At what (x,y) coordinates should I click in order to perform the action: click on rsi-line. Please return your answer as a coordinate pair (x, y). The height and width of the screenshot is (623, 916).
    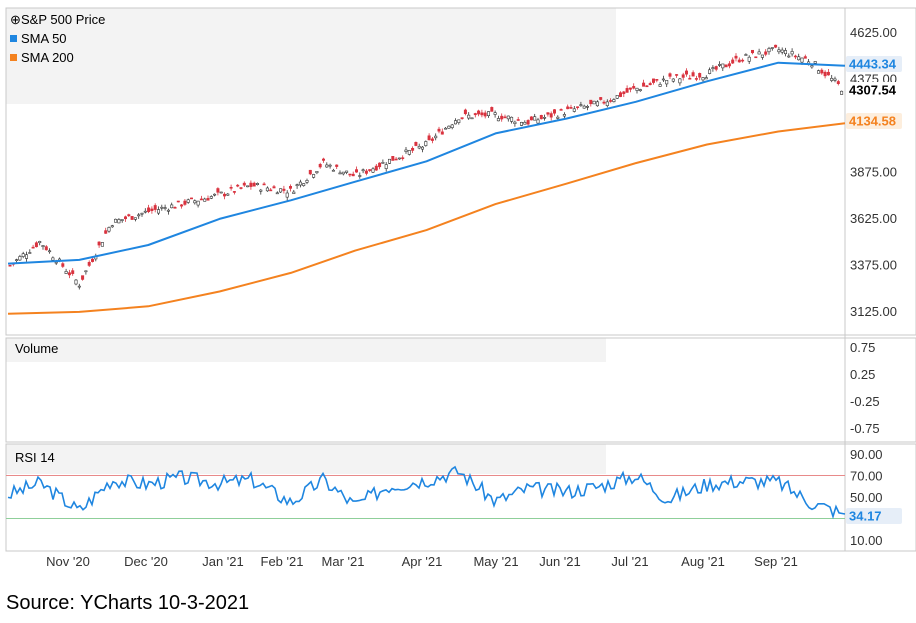
    Looking at the image, I should click on (426, 492).